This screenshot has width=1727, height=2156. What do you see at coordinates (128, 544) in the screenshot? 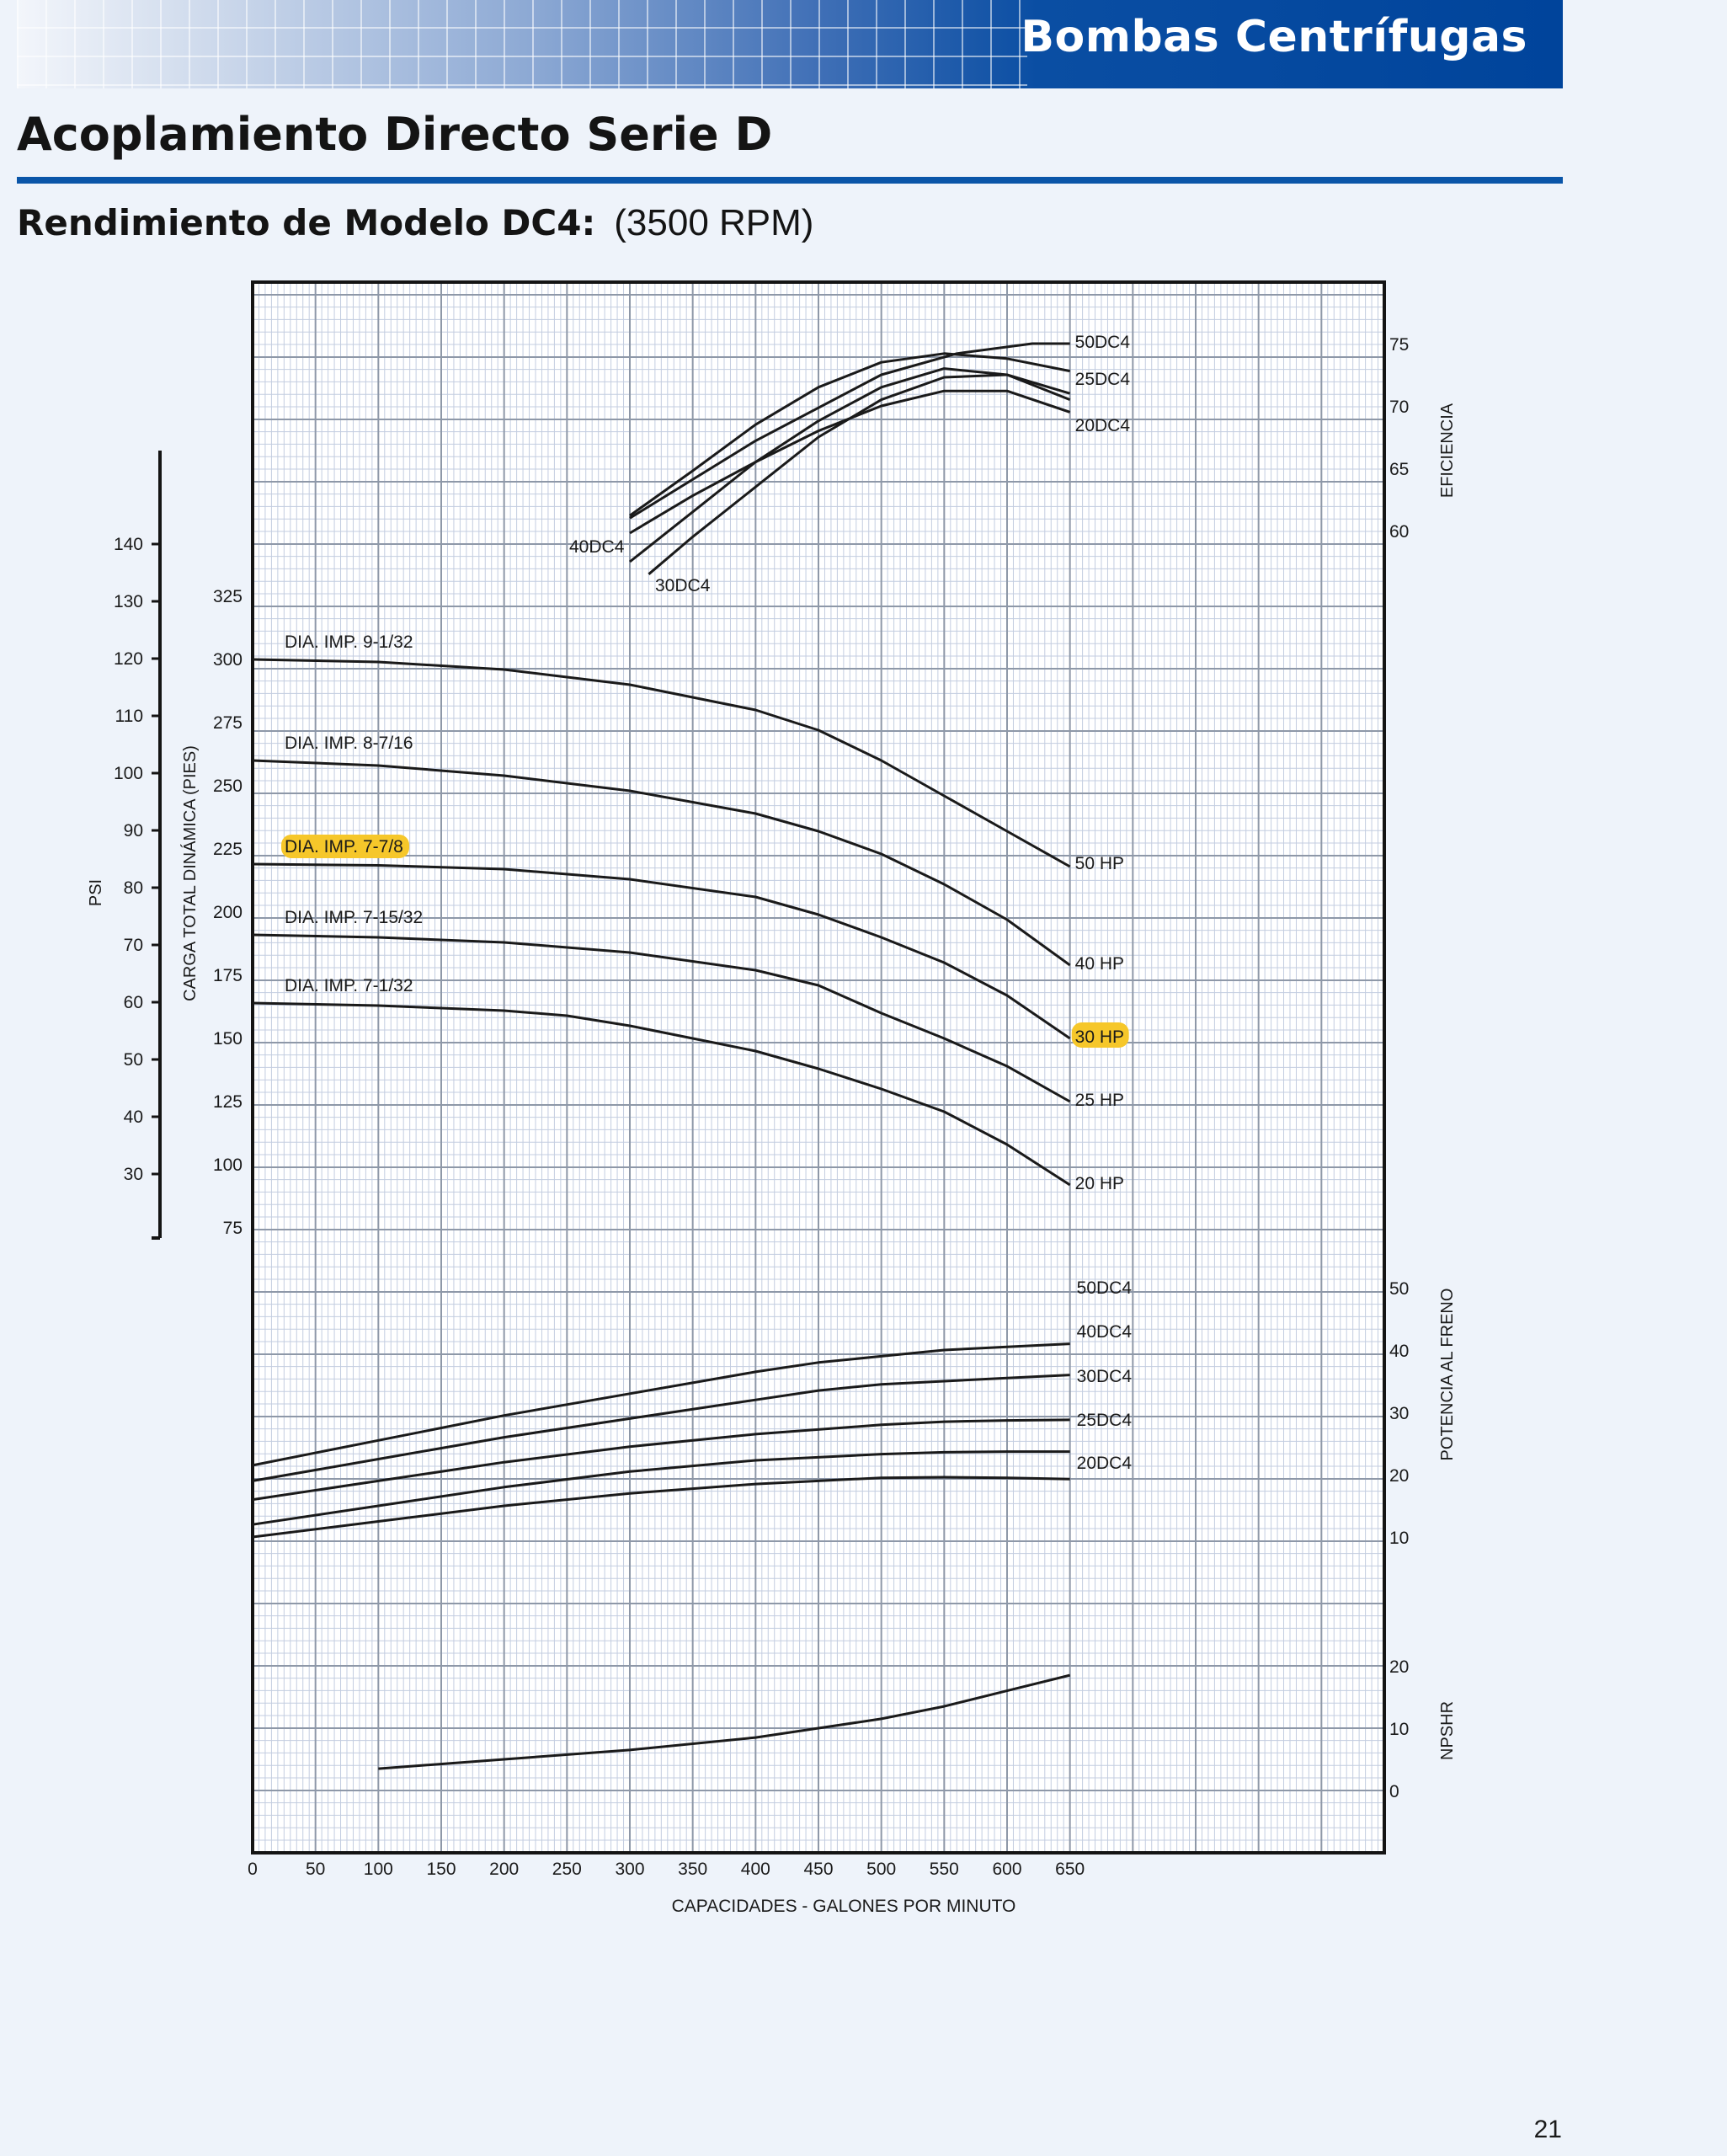
I see `psi-tick-label-140: 140` at bounding box center [128, 544].